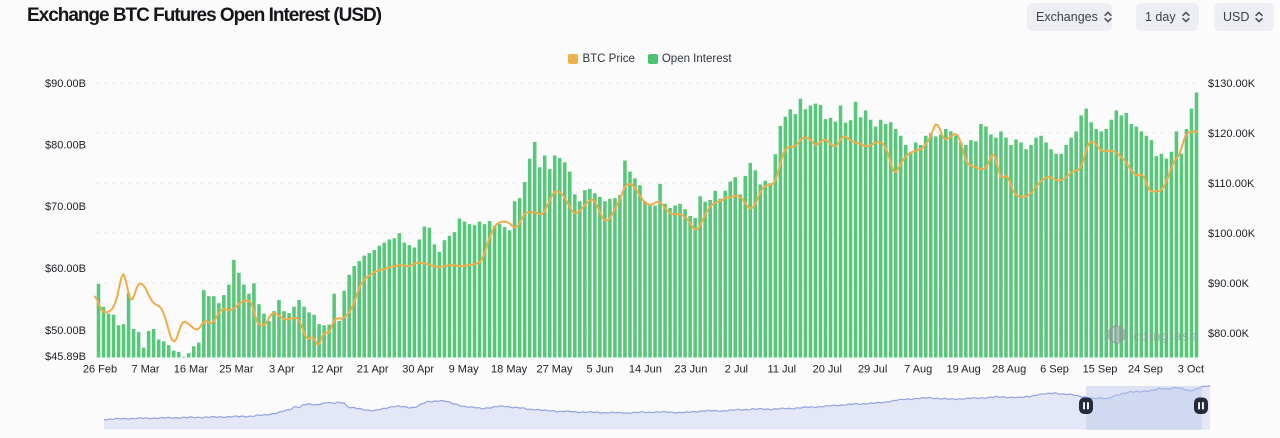 This screenshot has height=438, width=1280. What do you see at coordinates (645, 370) in the screenshot?
I see `svg-text: 14 Jun` at bounding box center [645, 370].